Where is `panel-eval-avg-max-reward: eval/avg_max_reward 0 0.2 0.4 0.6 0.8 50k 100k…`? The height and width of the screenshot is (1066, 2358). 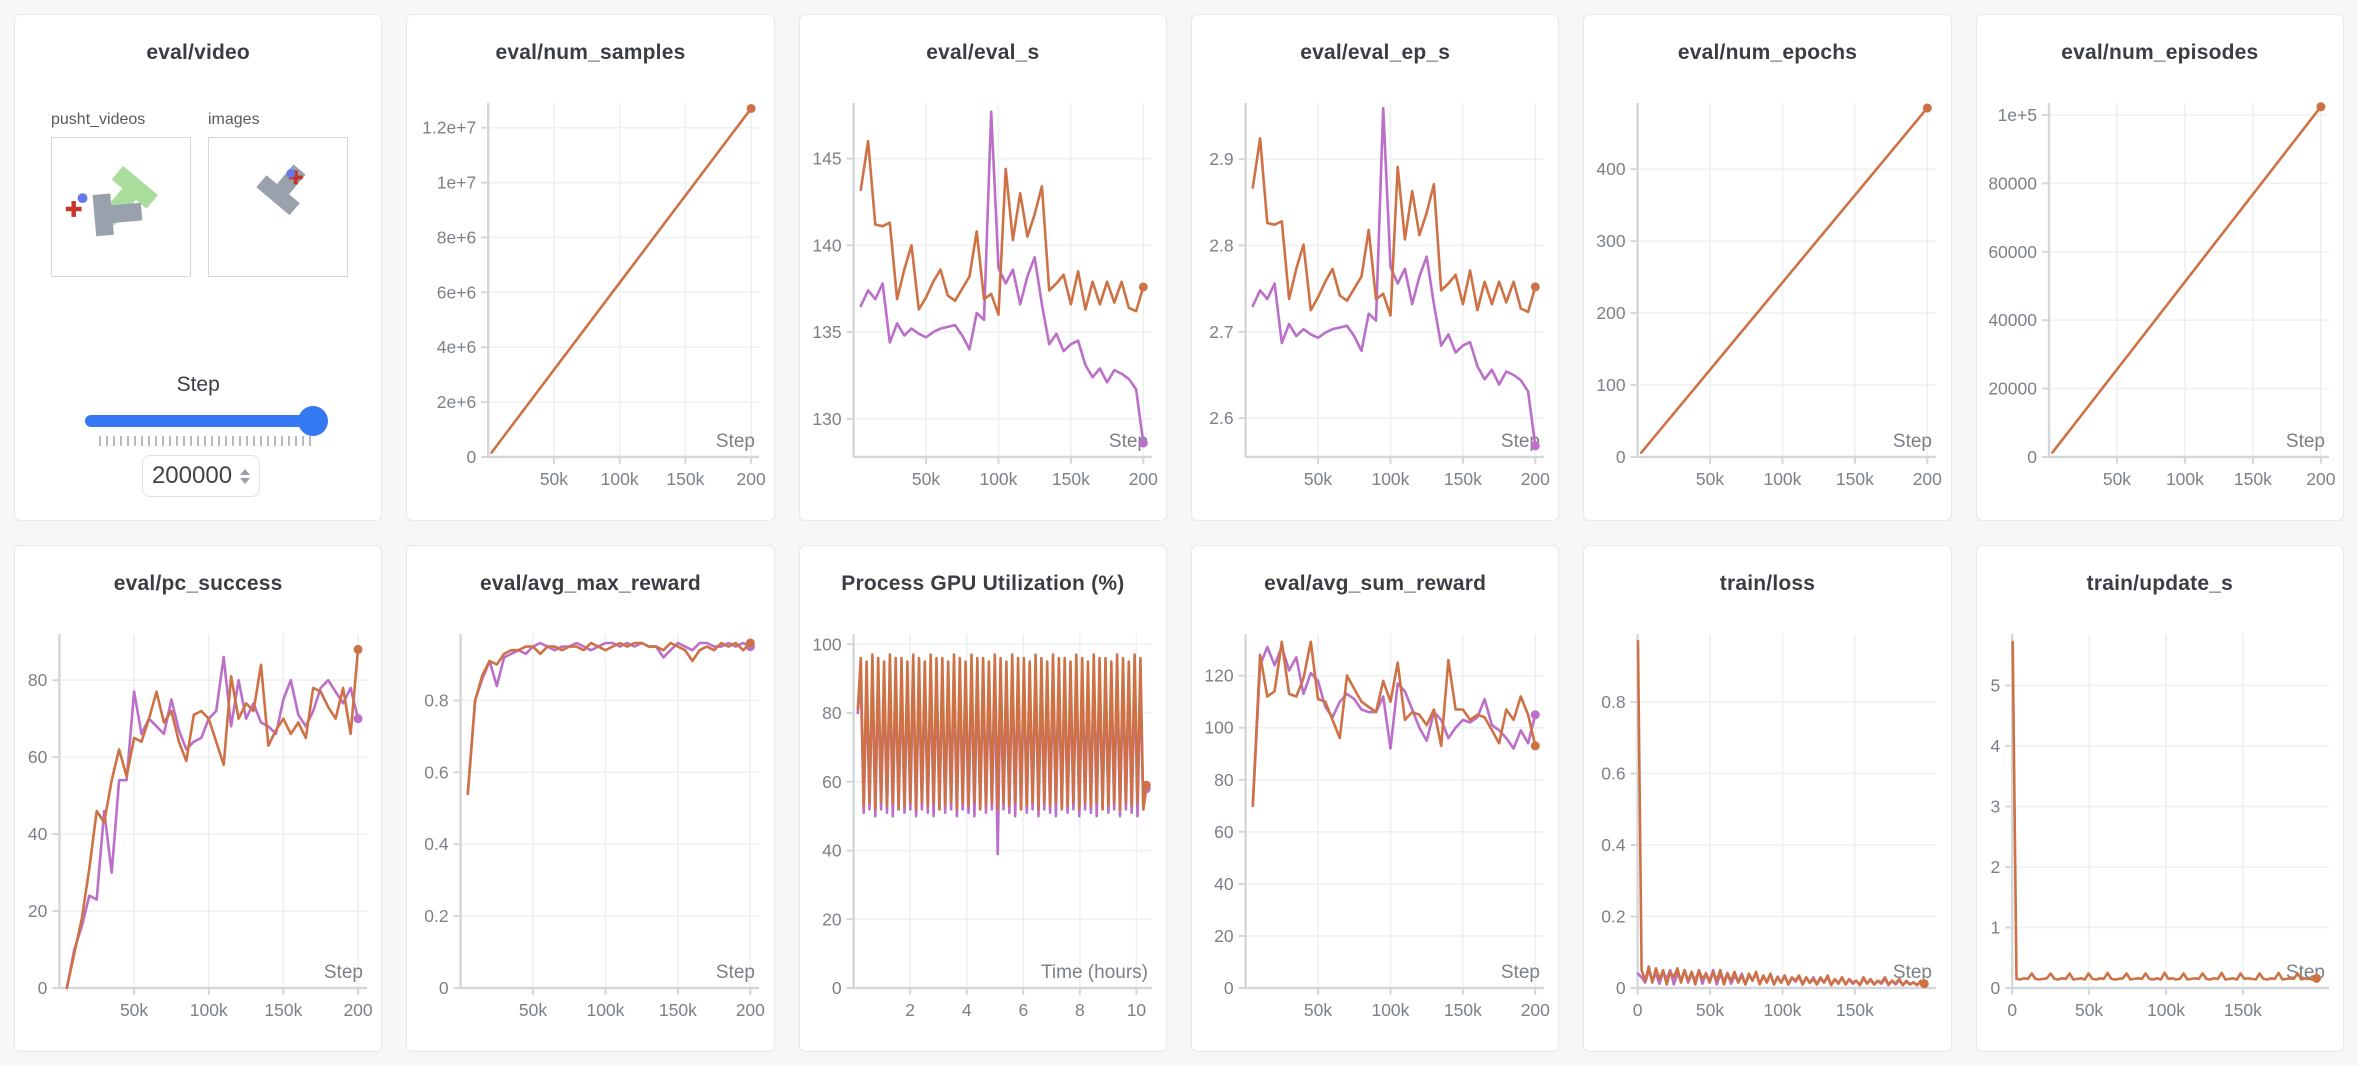 panel-eval-avg-max-reward: eval/avg_max_reward 0 0.2 0.4 0.6 0.8 50k 100k… is located at coordinates (590, 798).